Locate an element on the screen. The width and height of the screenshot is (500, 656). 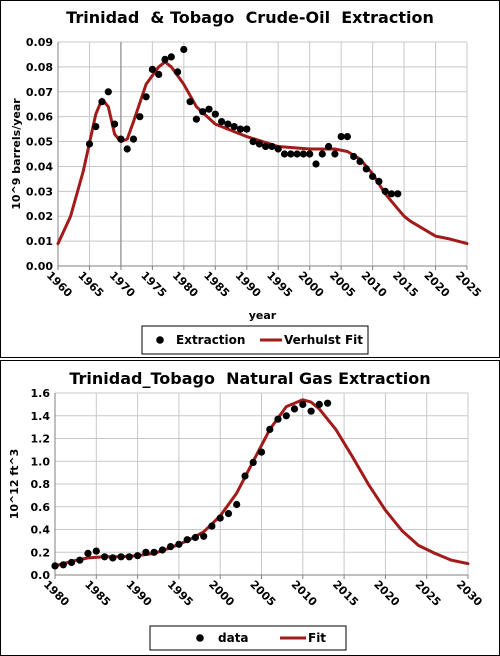
y-tick-label: 0.6 is located at coordinates (41, 507).